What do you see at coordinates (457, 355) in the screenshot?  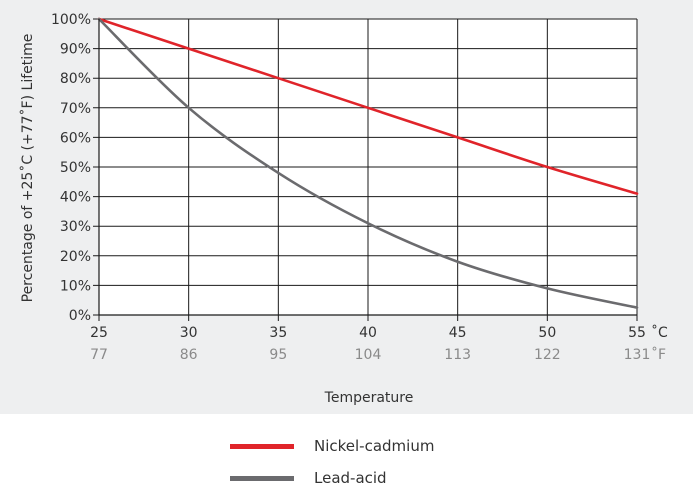 I see `x-tick-label-fahrenheit: 113` at bounding box center [457, 355].